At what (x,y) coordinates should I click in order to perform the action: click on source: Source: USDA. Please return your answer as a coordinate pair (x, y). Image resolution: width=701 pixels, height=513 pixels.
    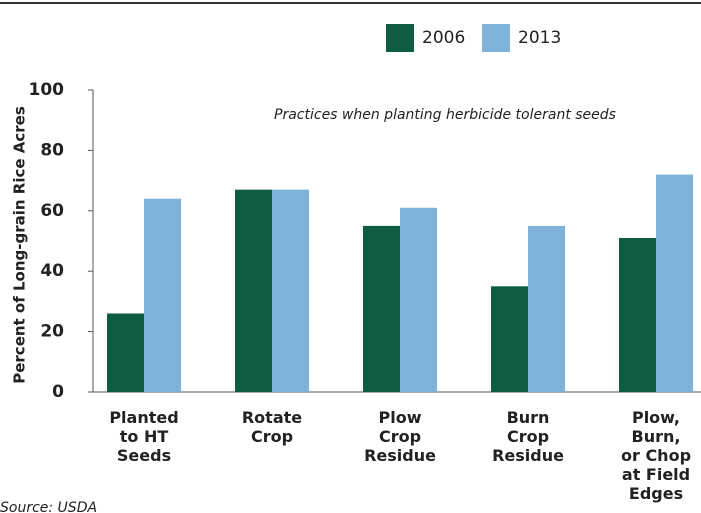
    Looking at the image, I should click on (48, 506).